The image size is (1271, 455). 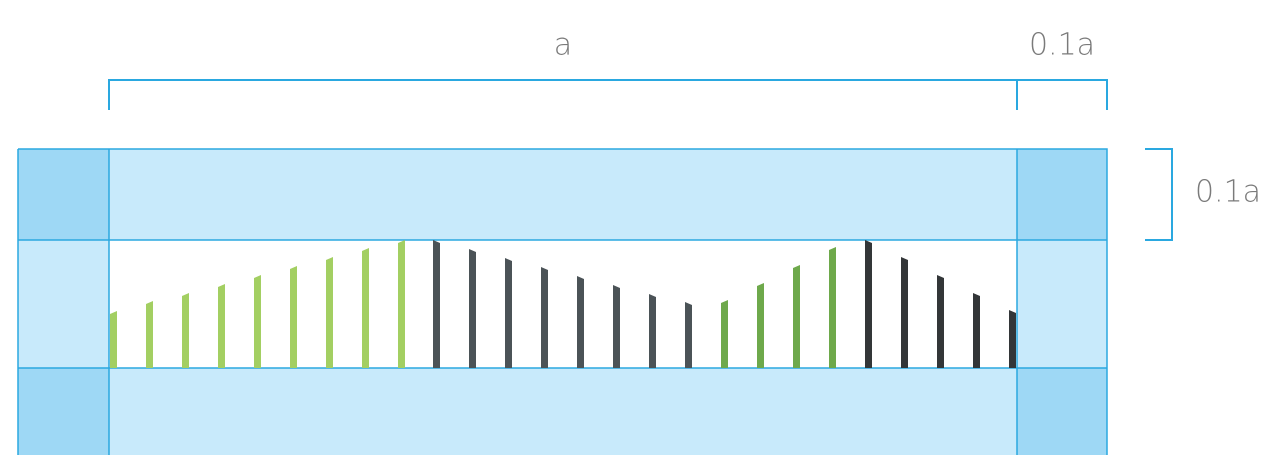 I want to click on height-bracket, so click(x=1159, y=194).